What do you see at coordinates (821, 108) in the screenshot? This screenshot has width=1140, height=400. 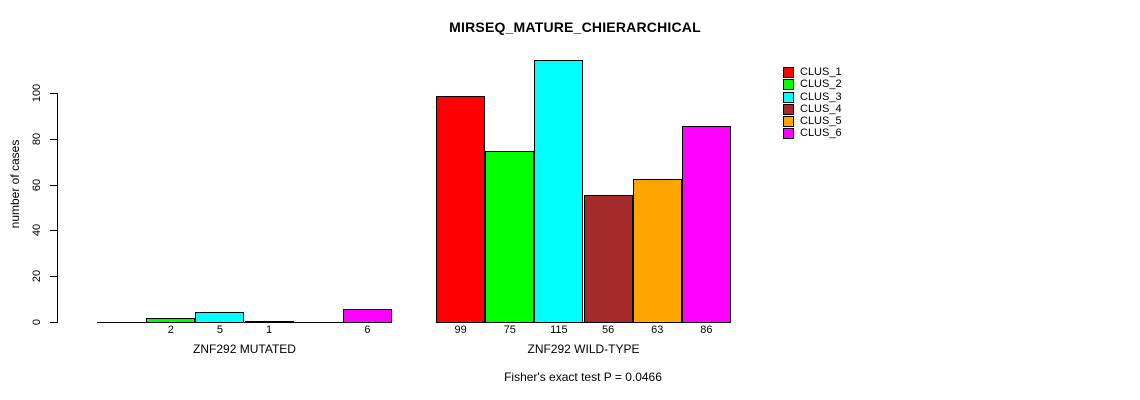 I see `legend-label: CLUS_4` at bounding box center [821, 108].